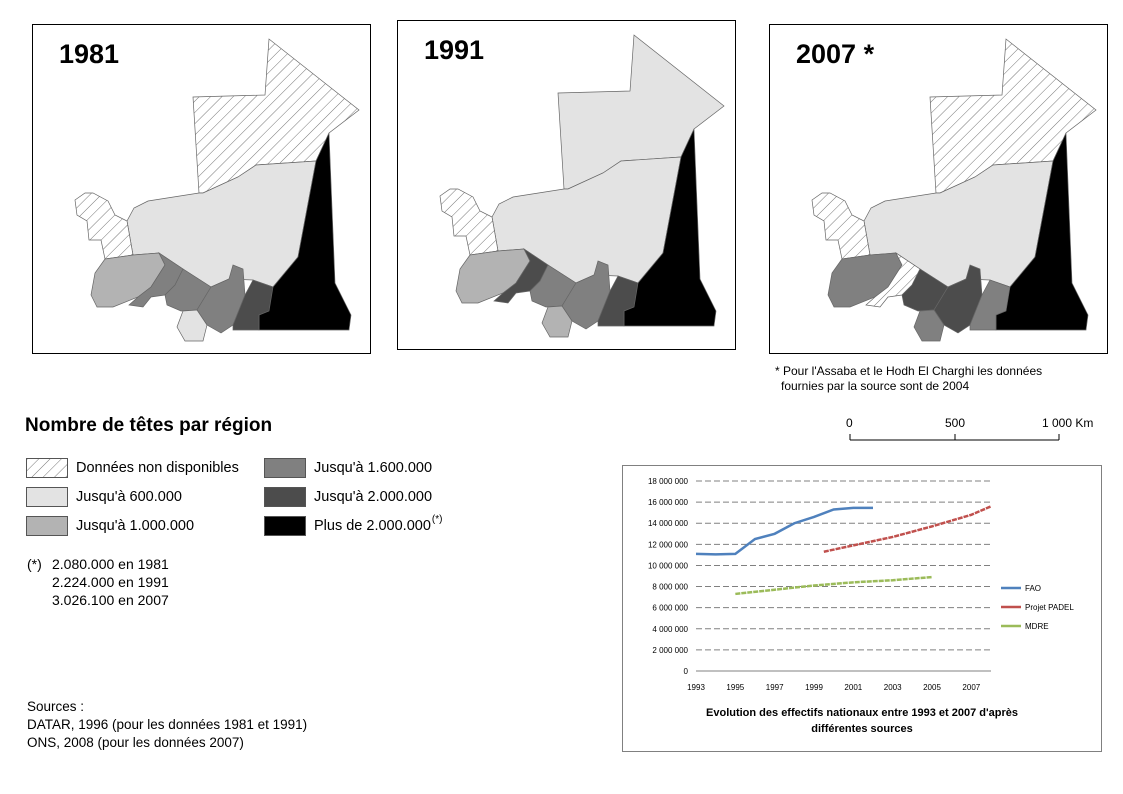  What do you see at coordinates (955, 423) in the screenshot?
I see `scale-label-500: 500` at bounding box center [955, 423].